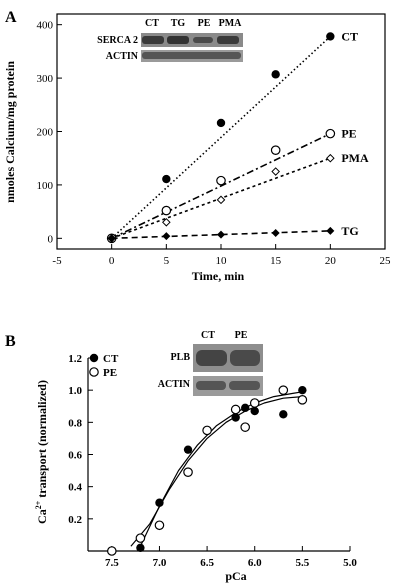 This screenshot has height=585, width=400. What do you see at coordinates (386, 261) in the screenshot?
I see `chart-a-xtick-label: 25` at bounding box center [386, 261].